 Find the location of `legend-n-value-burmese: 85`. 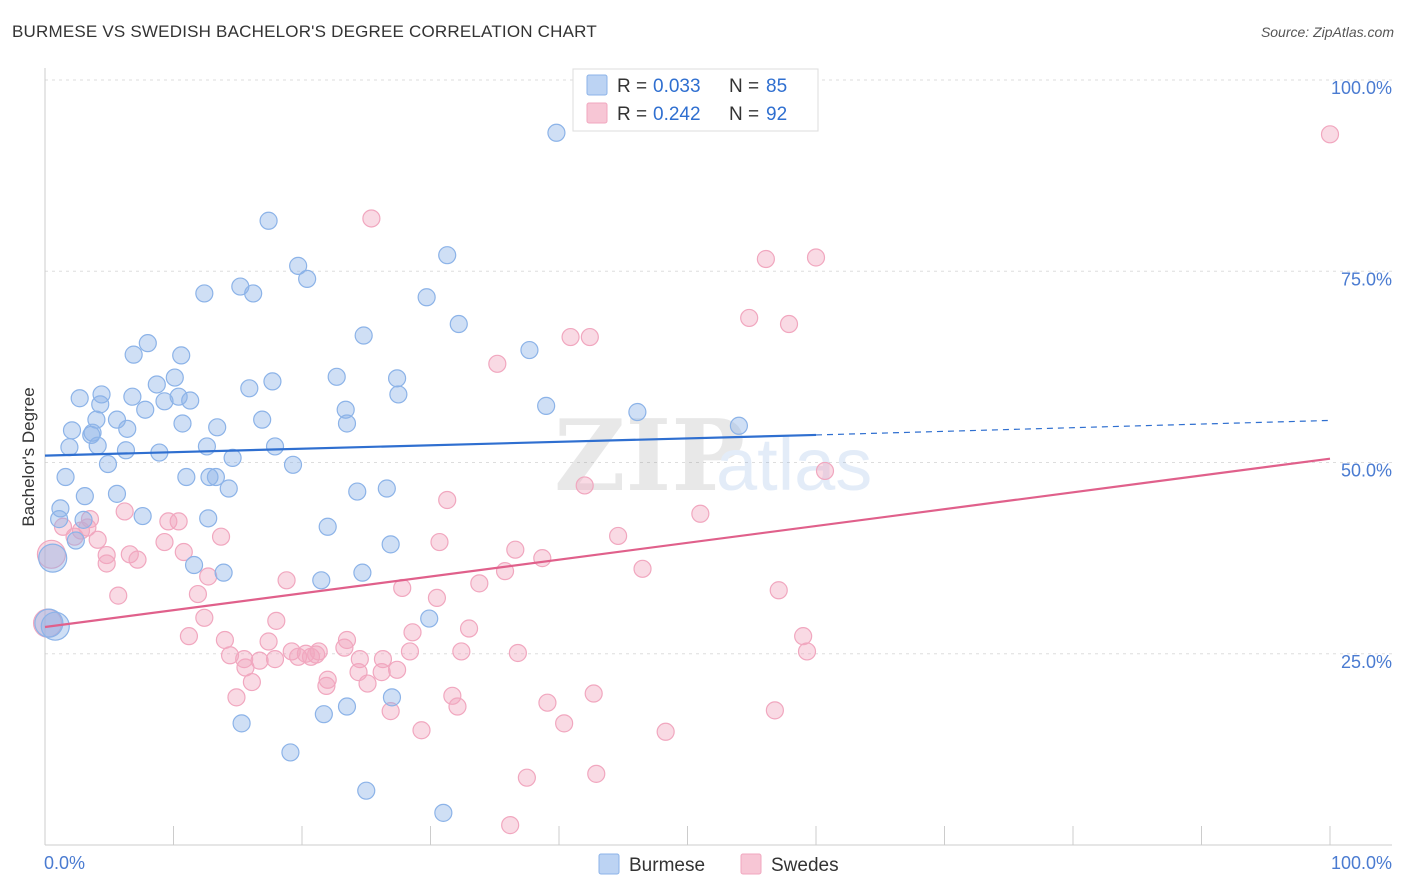

legend-n-value-burmese: 85 is located at coordinates (776, 86).